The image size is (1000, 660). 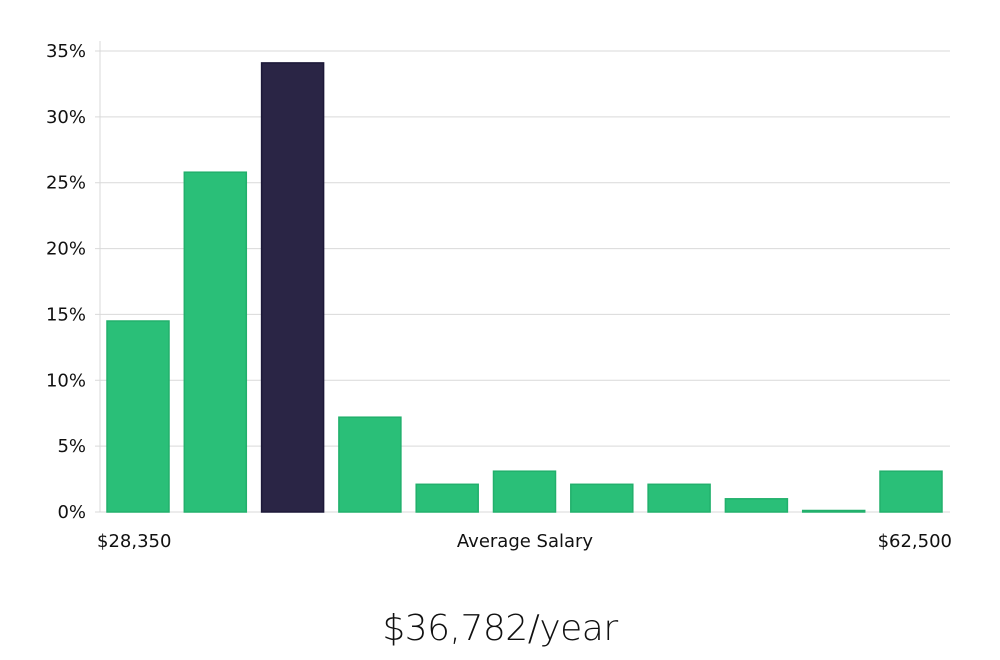 What do you see at coordinates (71, 512) in the screenshot?
I see `y-tick-label: 0%` at bounding box center [71, 512].